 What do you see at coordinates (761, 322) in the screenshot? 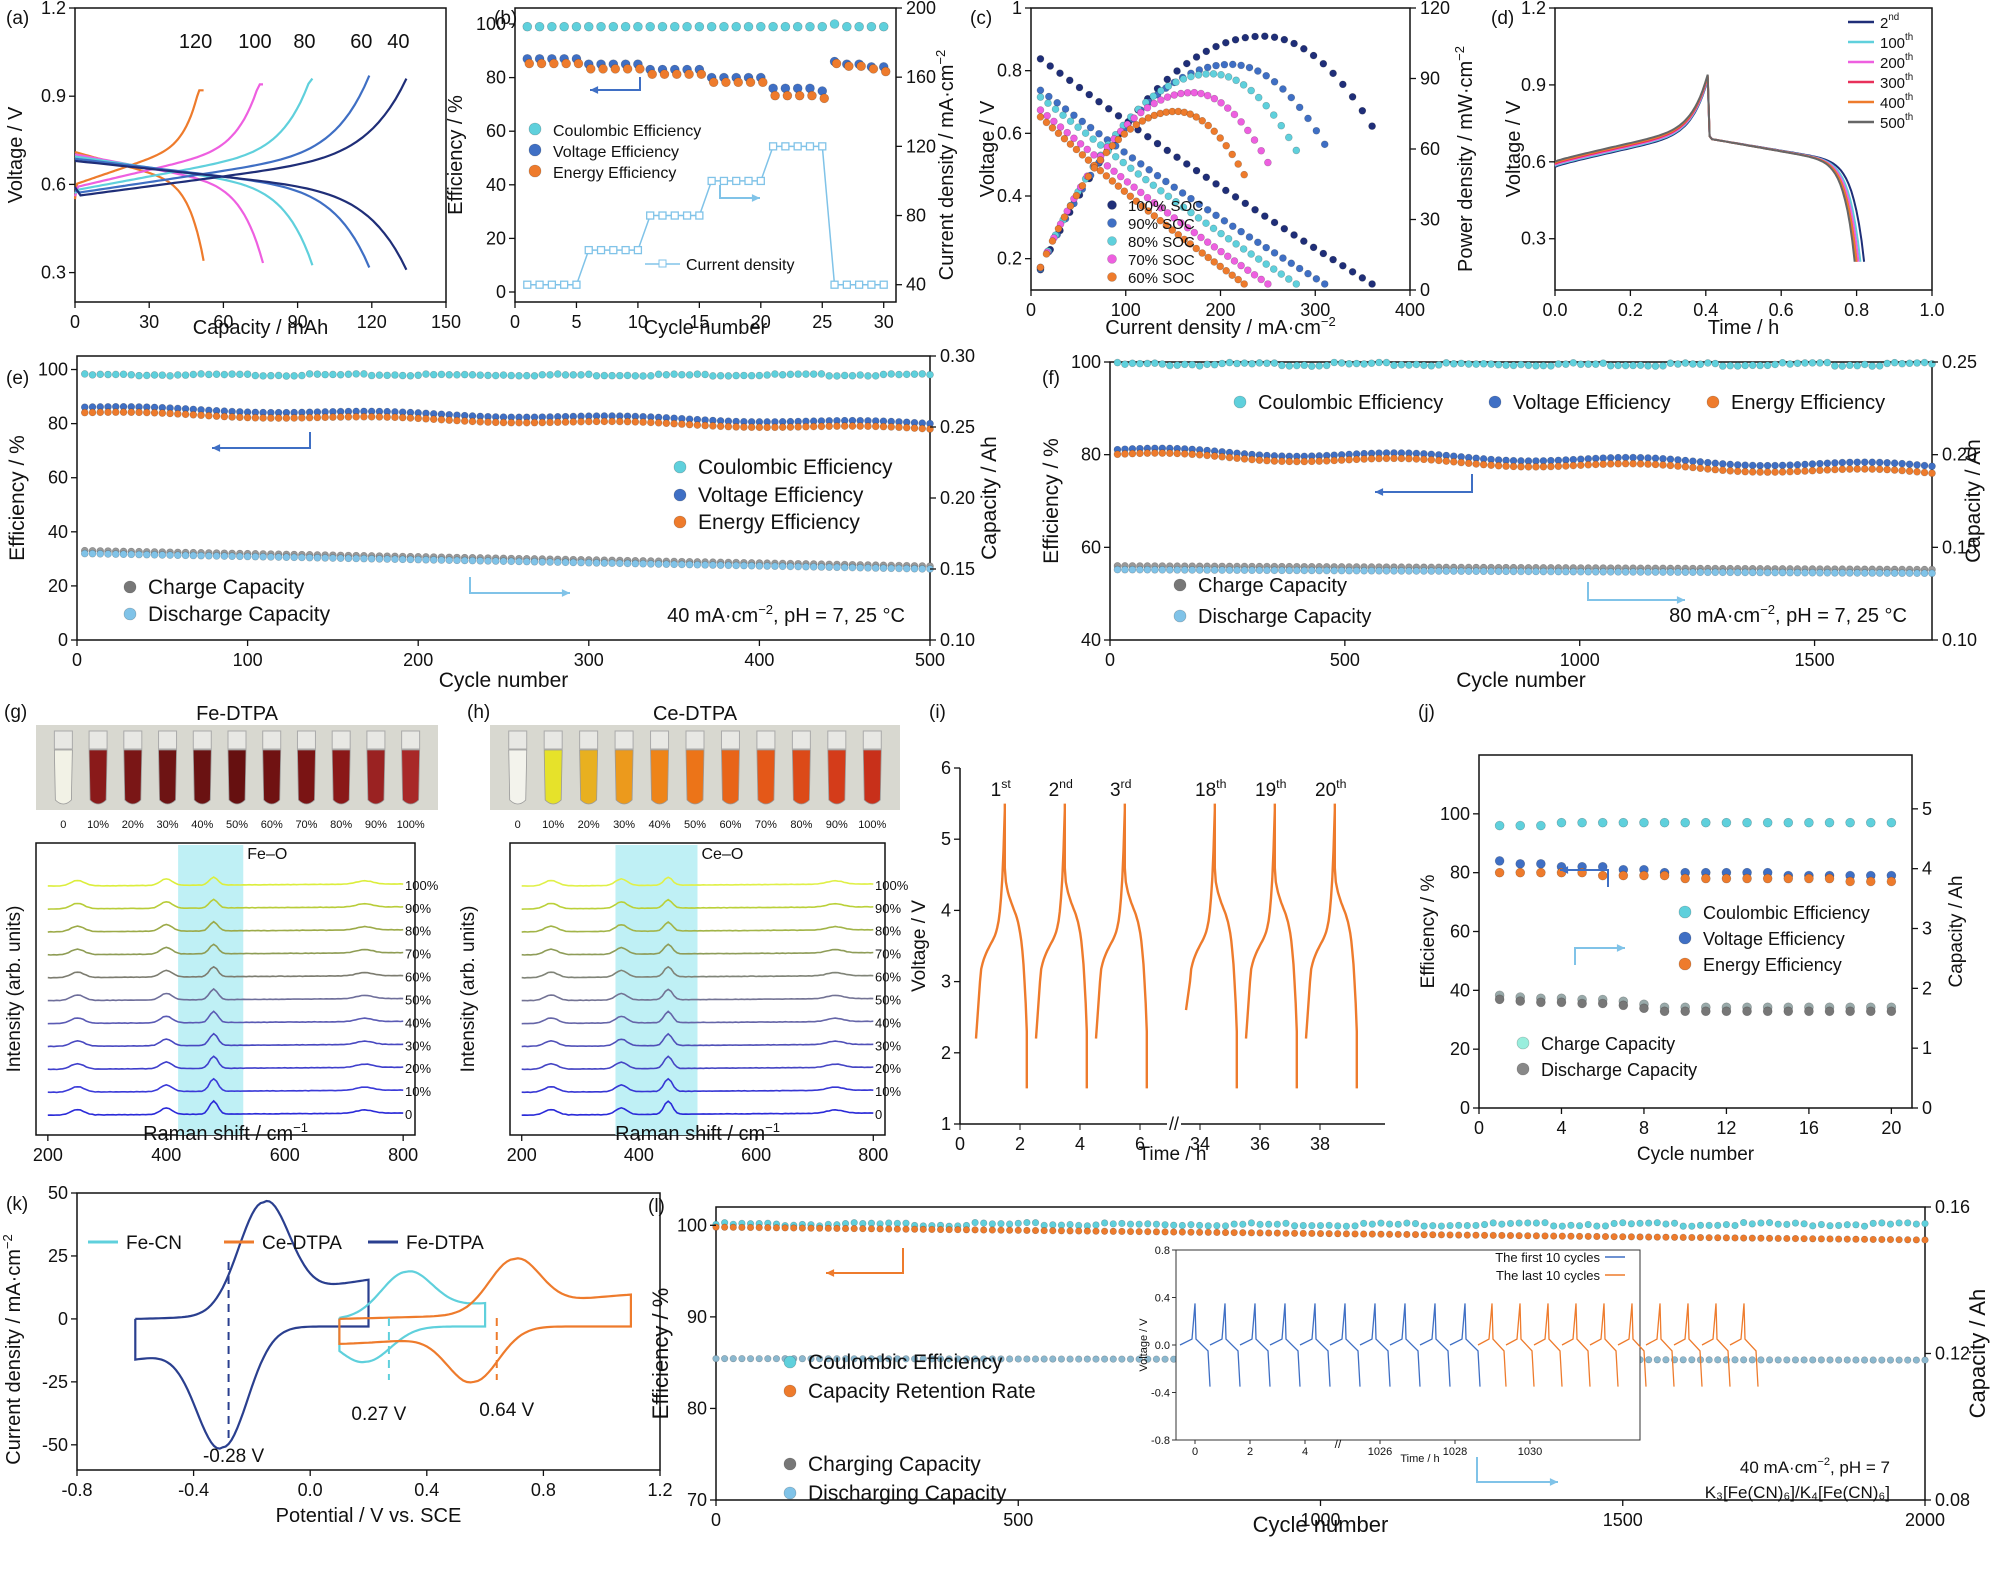
I see `x-tick-label: 20` at bounding box center [761, 322].